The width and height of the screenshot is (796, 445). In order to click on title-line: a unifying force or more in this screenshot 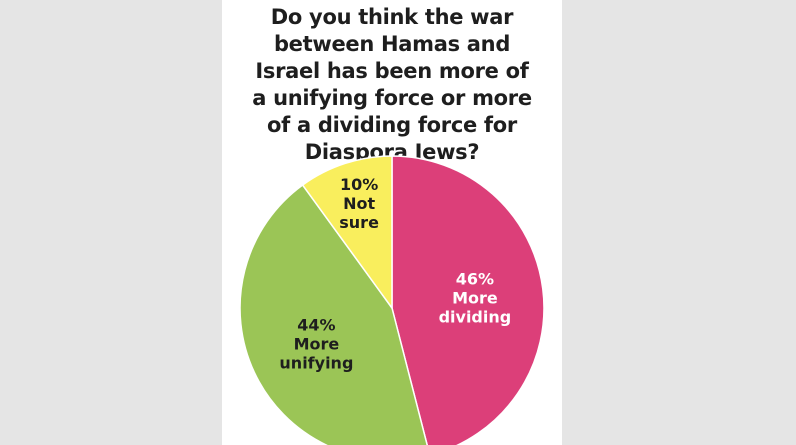, I will do `click(392, 98)`.